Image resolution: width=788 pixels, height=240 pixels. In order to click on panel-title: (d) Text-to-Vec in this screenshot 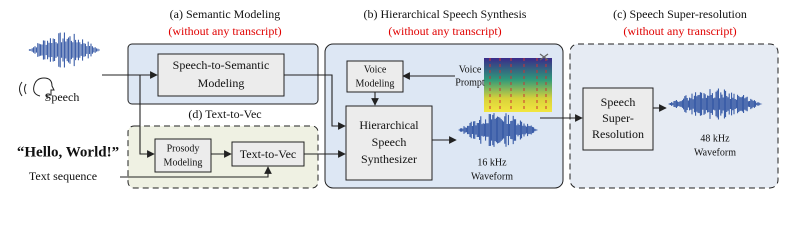, I will do `click(224, 114)`.